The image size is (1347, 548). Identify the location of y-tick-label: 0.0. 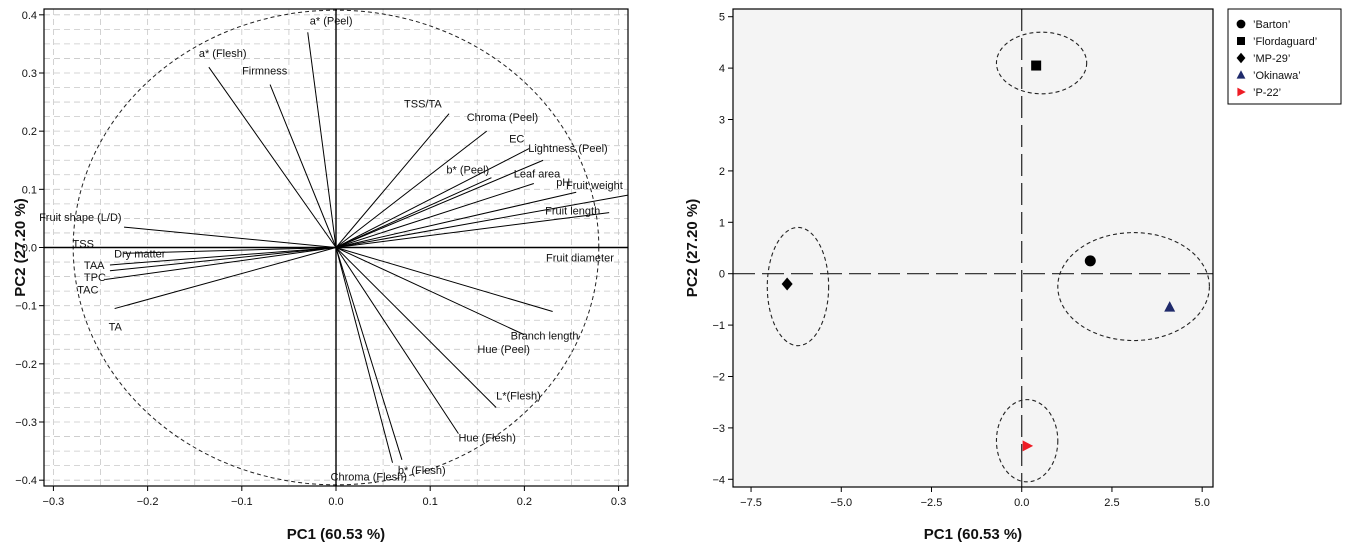
(29, 249).